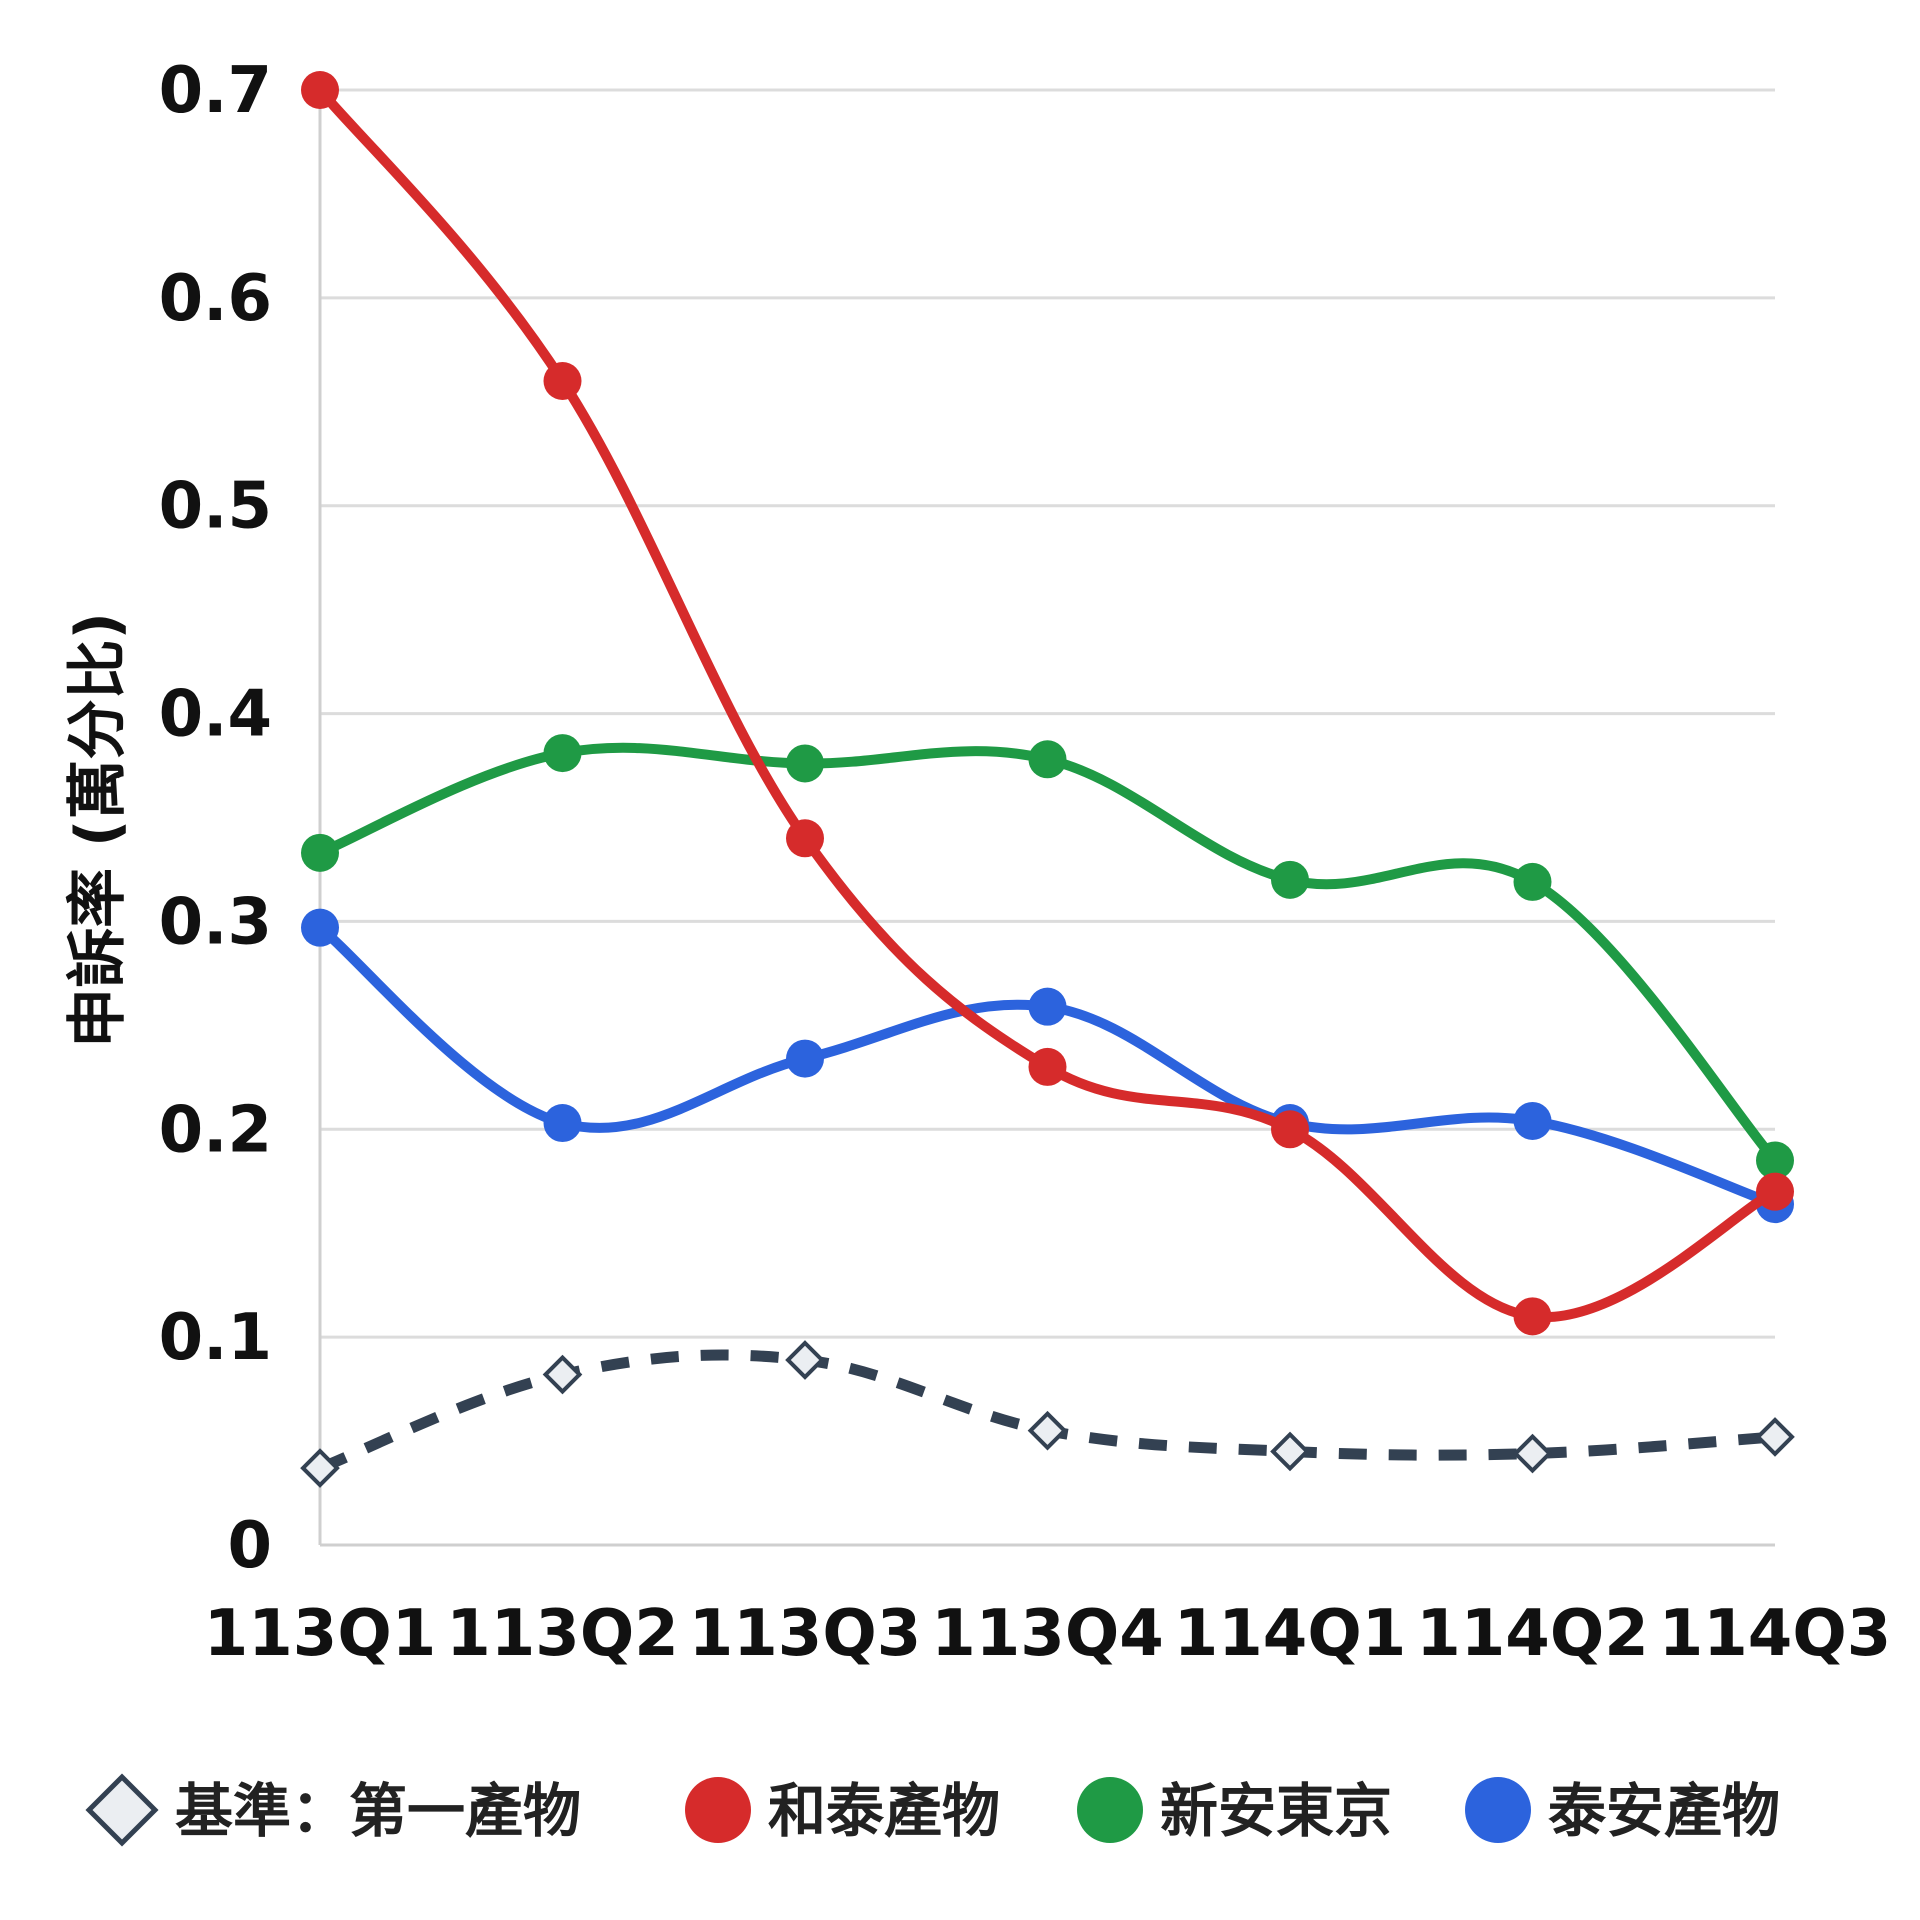 The width and height of the screenshot is (1920, 1920). I want to click on x-tick-label: 113Q4, so click(1047, 1634).